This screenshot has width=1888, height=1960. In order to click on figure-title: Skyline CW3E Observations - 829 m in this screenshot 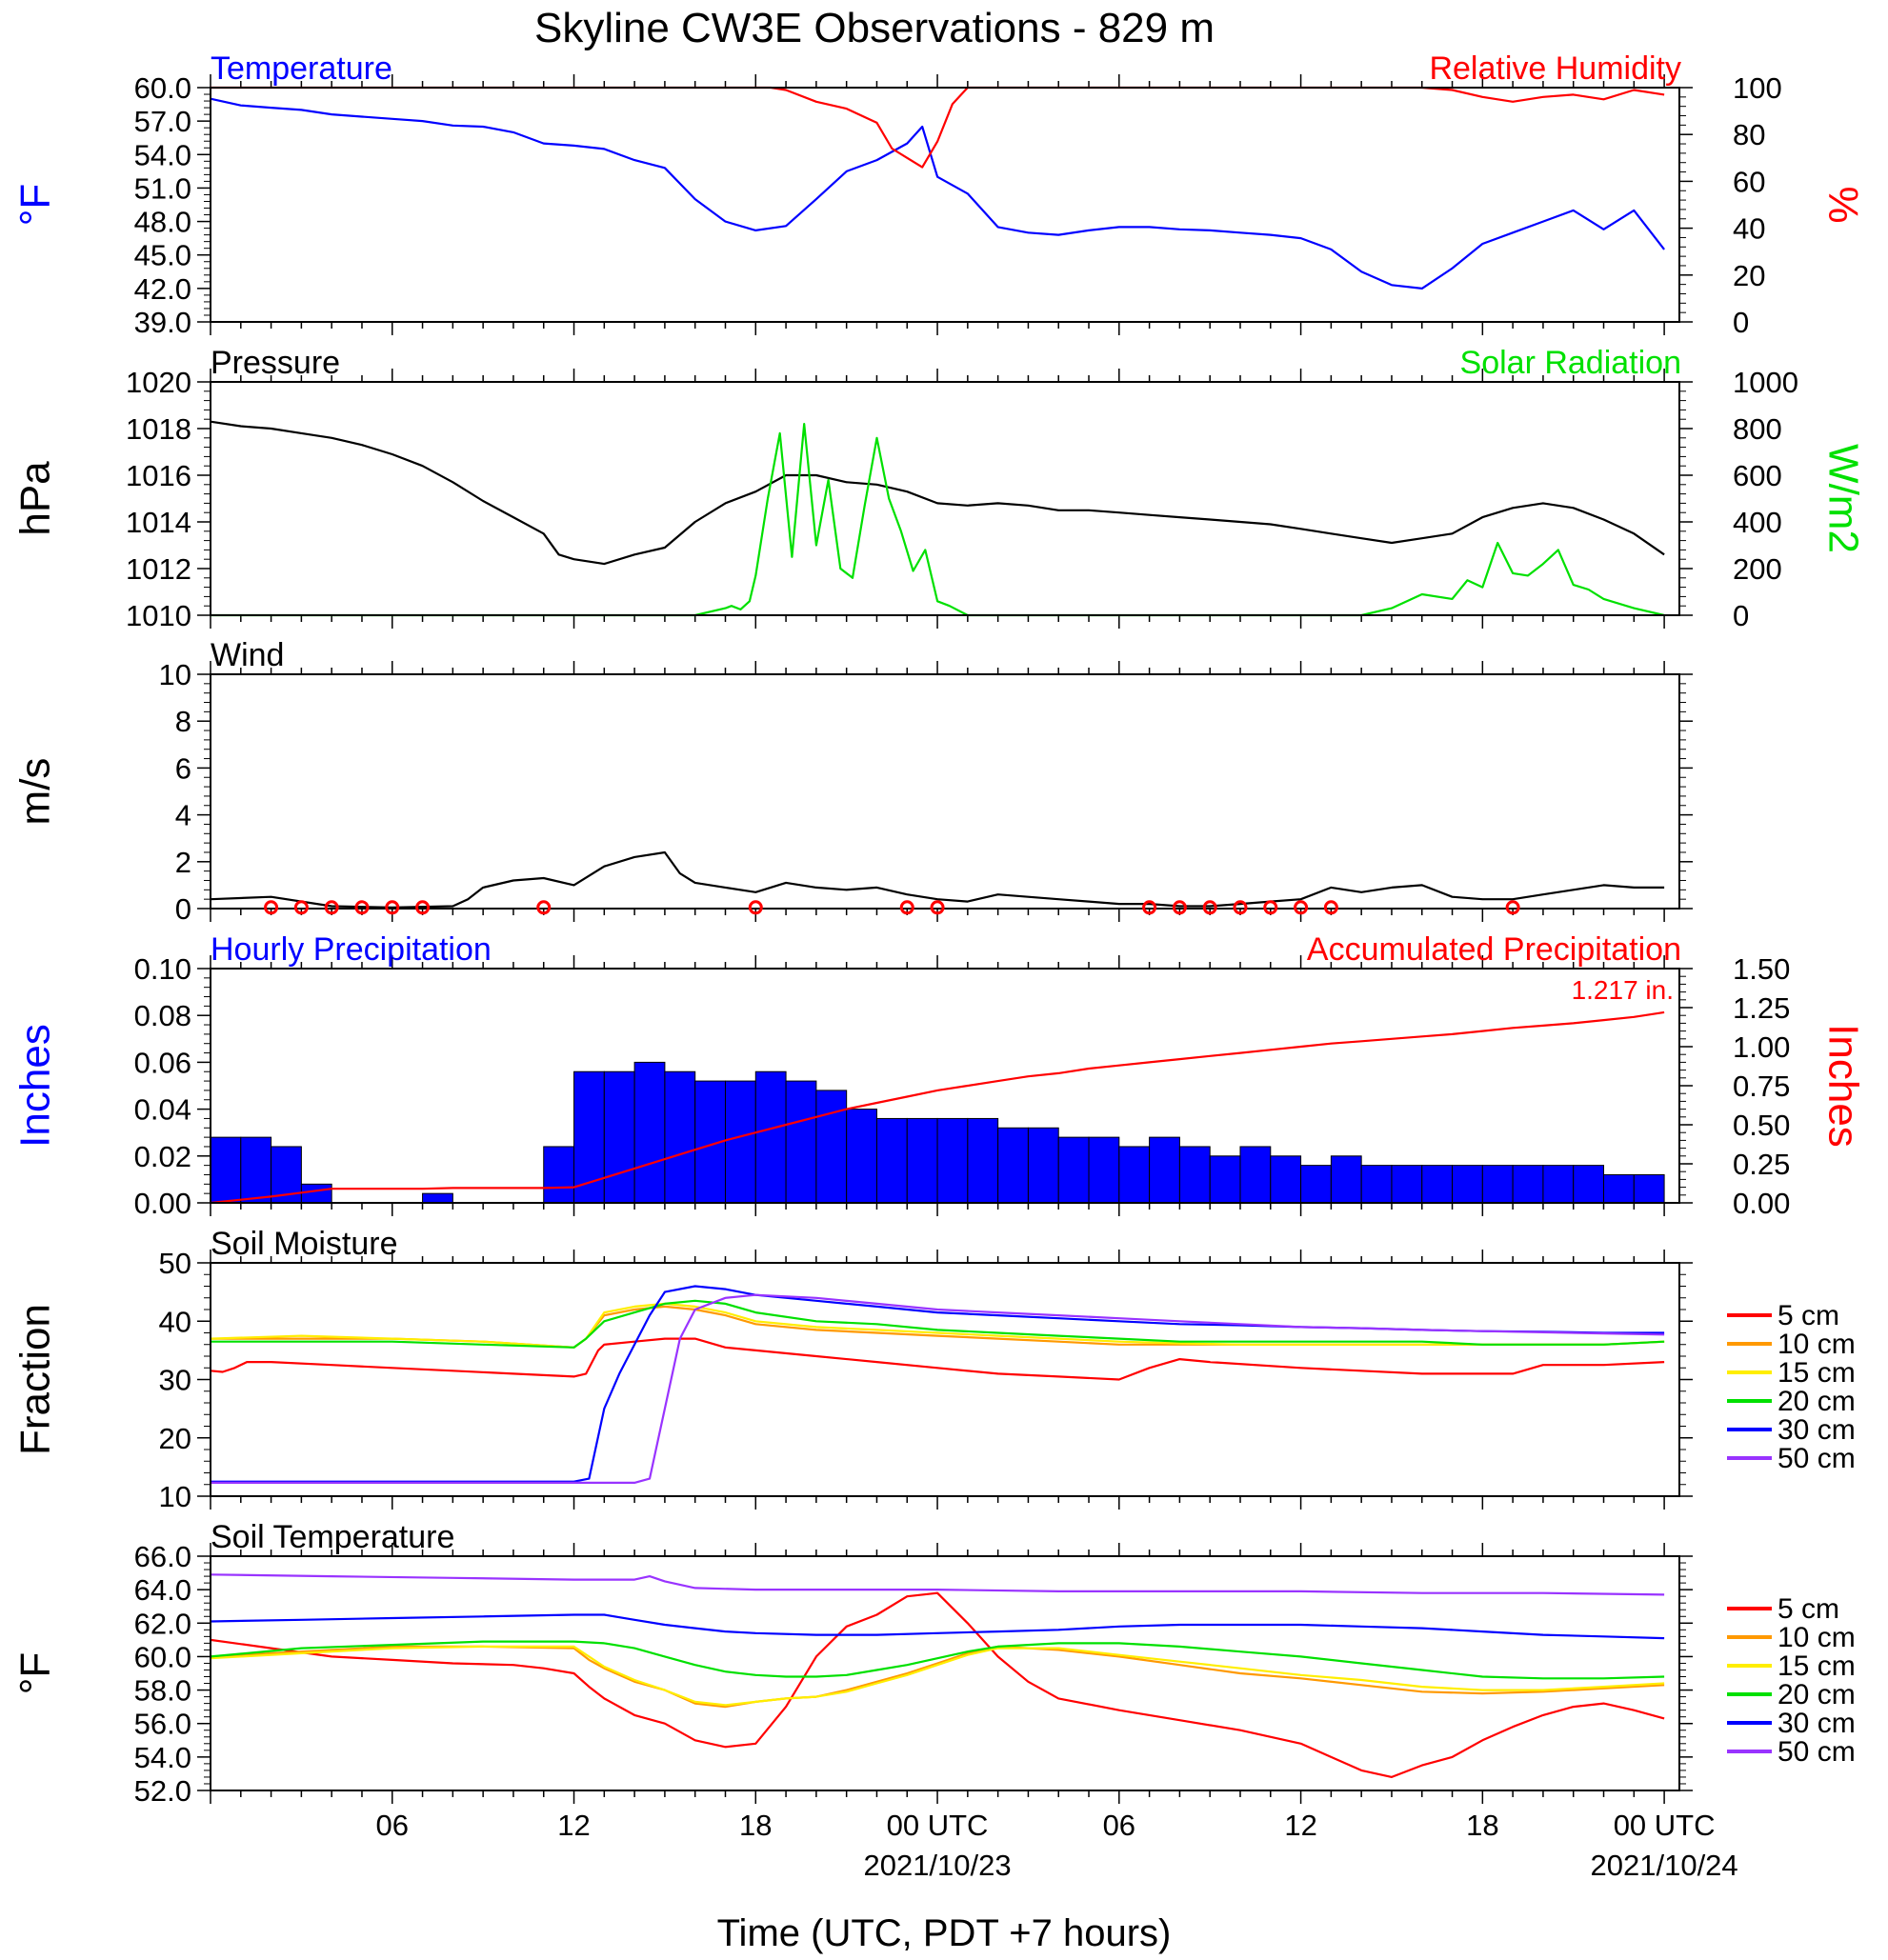, I will do `click(874, 28)`.